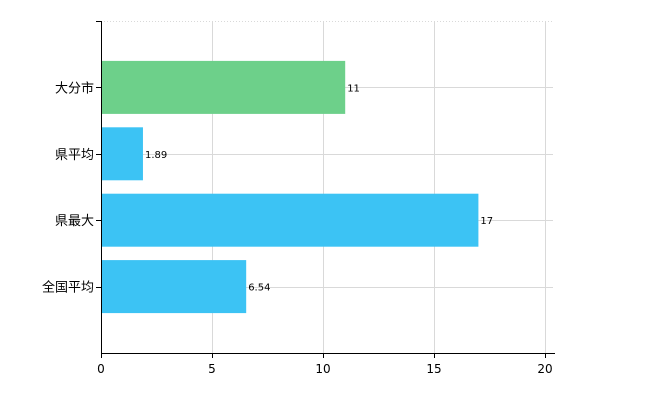  Describe the element at coordinates (322, 369) in the screenshot. I see `x-tick-label: 10` at that location.